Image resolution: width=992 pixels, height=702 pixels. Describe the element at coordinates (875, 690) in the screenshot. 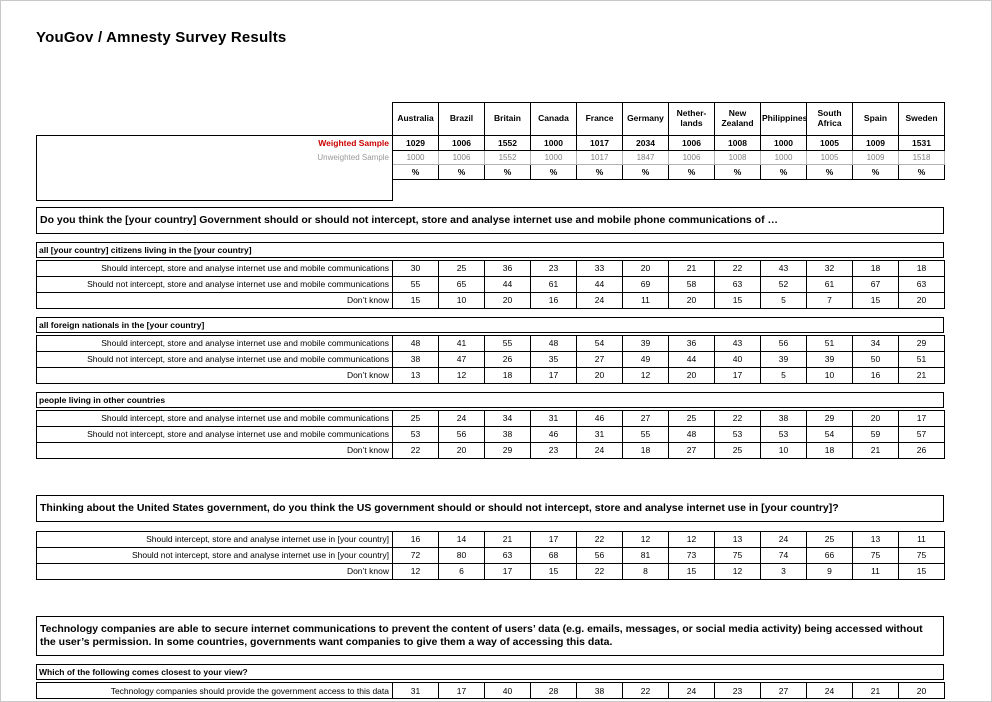

I see `value-cell: 21` at that location.